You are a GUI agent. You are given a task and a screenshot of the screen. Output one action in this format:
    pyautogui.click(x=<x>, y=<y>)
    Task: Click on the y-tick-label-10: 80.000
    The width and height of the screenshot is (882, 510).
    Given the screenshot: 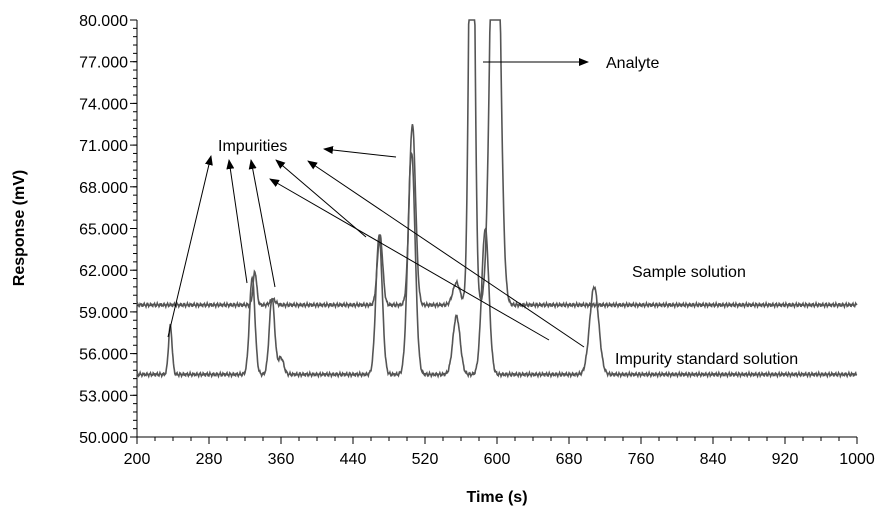 What is the action you would take?
    pyautogui.click(x=103, y=21)
    